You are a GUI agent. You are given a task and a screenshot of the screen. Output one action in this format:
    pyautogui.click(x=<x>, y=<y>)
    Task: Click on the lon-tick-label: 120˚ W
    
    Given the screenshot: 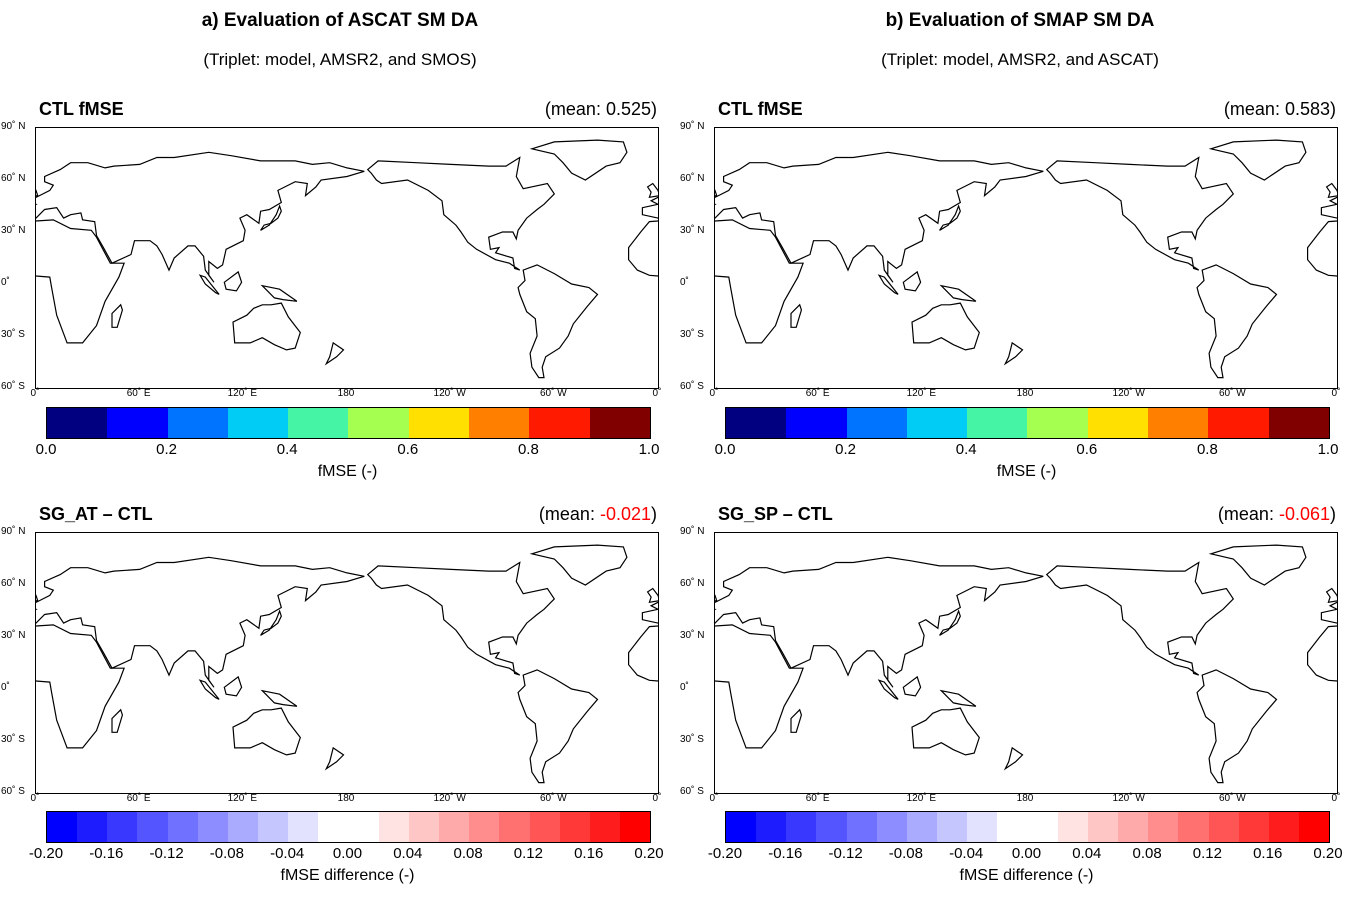 What is the action you would take?
    pyautogui.click(x=1128, y=798)
    